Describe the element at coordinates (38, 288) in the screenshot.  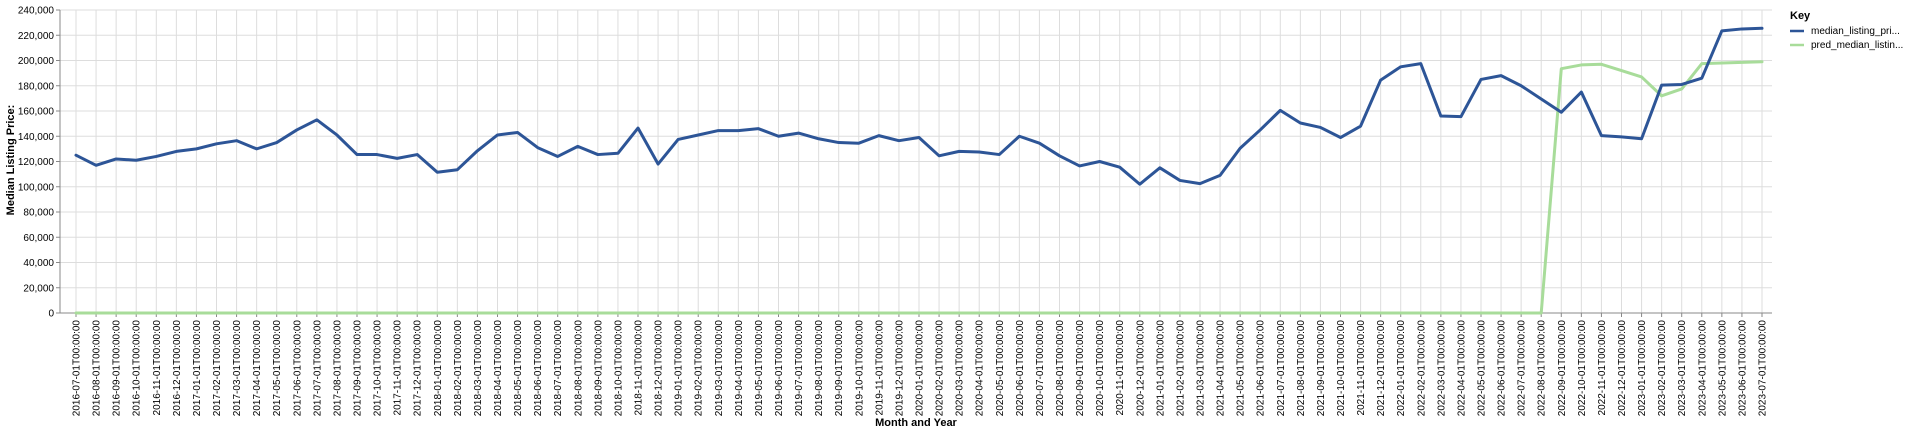
I see `y-tick-label: 20,000` at that location.